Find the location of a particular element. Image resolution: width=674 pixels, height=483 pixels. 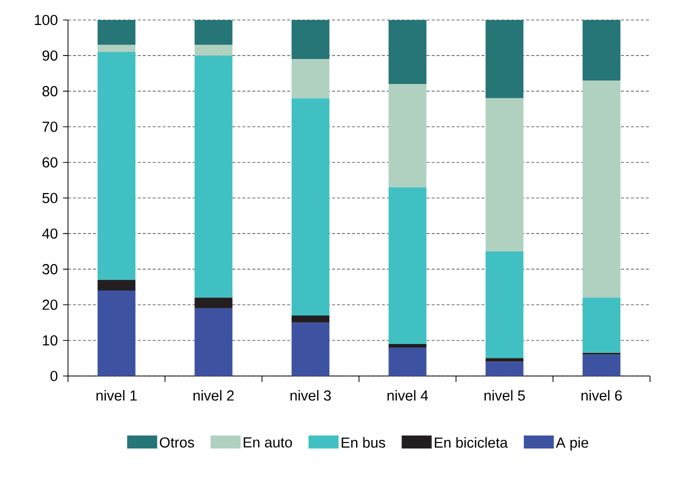

y-tick-label: 80 is located at coordinates (50, 91).